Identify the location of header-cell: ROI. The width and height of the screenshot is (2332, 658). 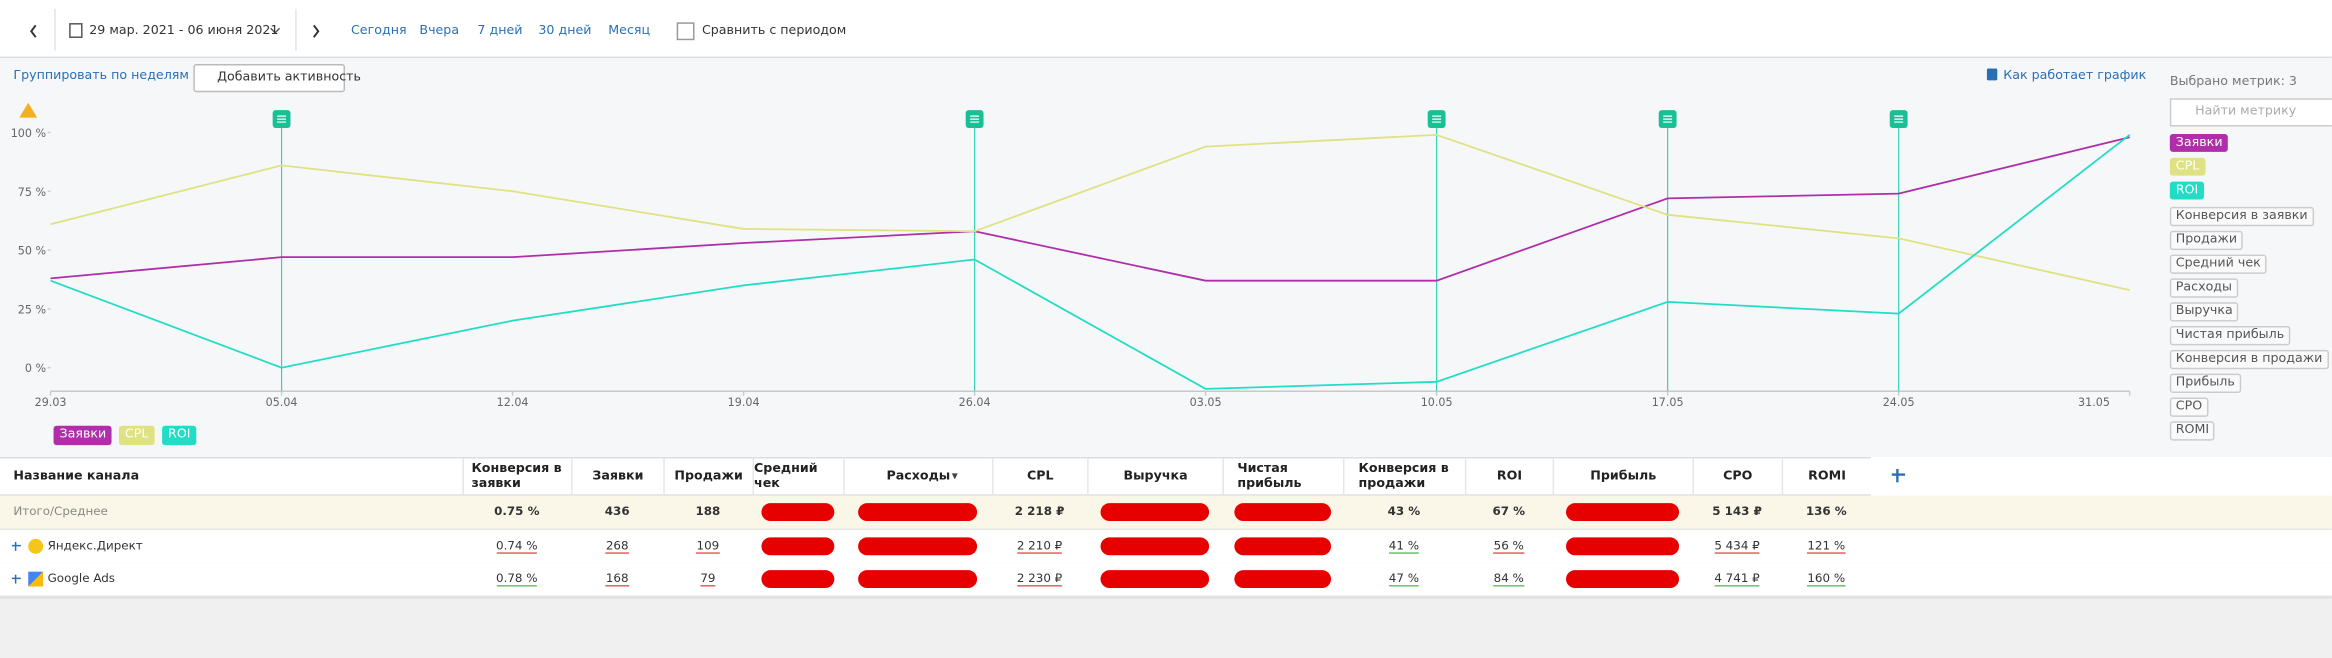
(1508, 476).